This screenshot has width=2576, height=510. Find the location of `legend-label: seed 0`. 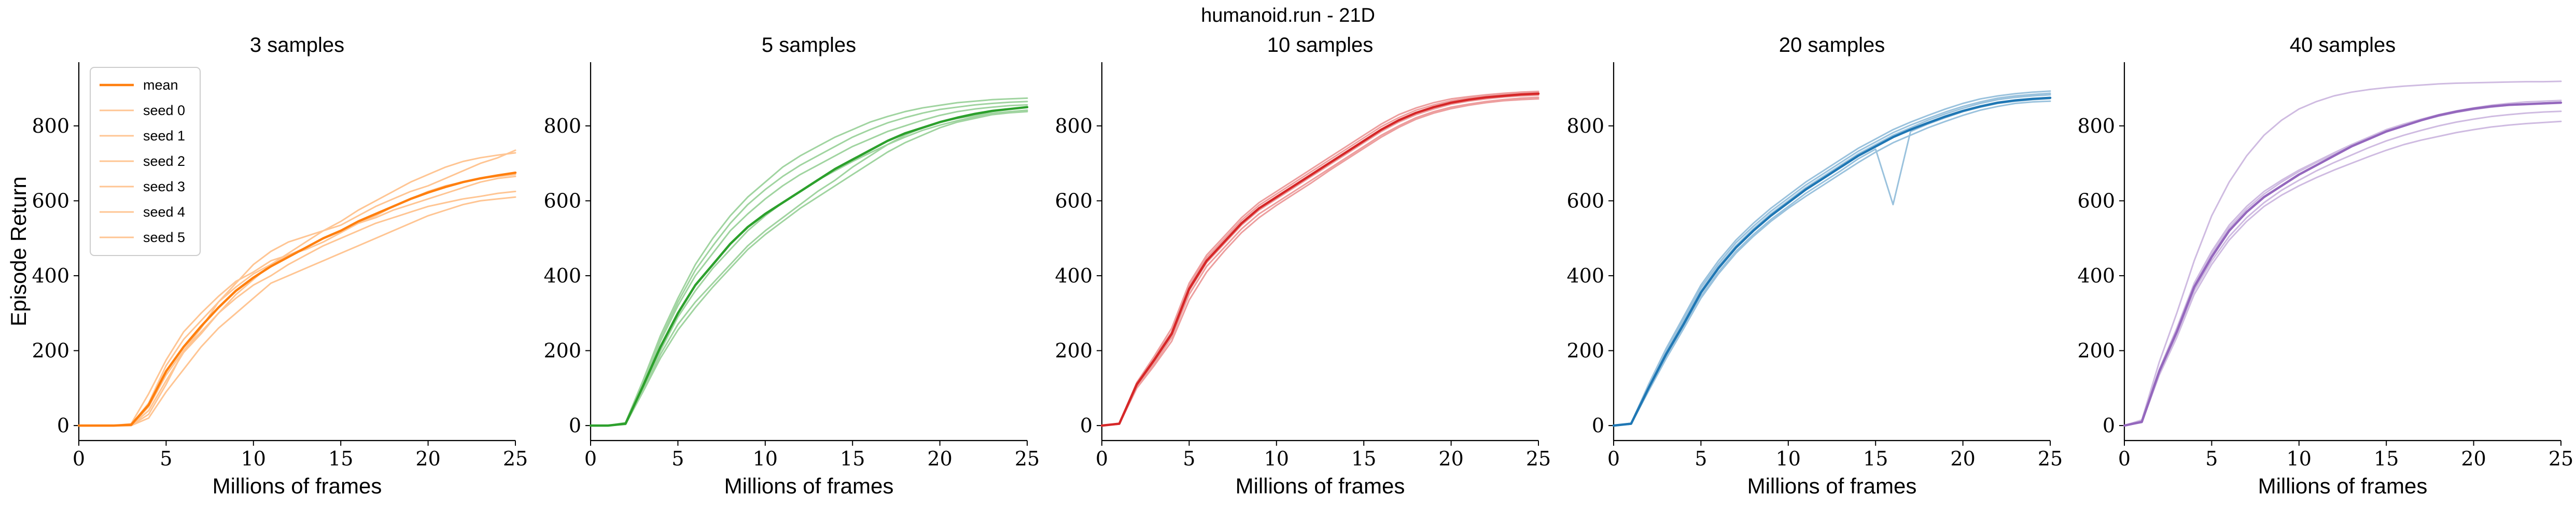

legend-label: seed 0 is located at coordinates (164, 111).